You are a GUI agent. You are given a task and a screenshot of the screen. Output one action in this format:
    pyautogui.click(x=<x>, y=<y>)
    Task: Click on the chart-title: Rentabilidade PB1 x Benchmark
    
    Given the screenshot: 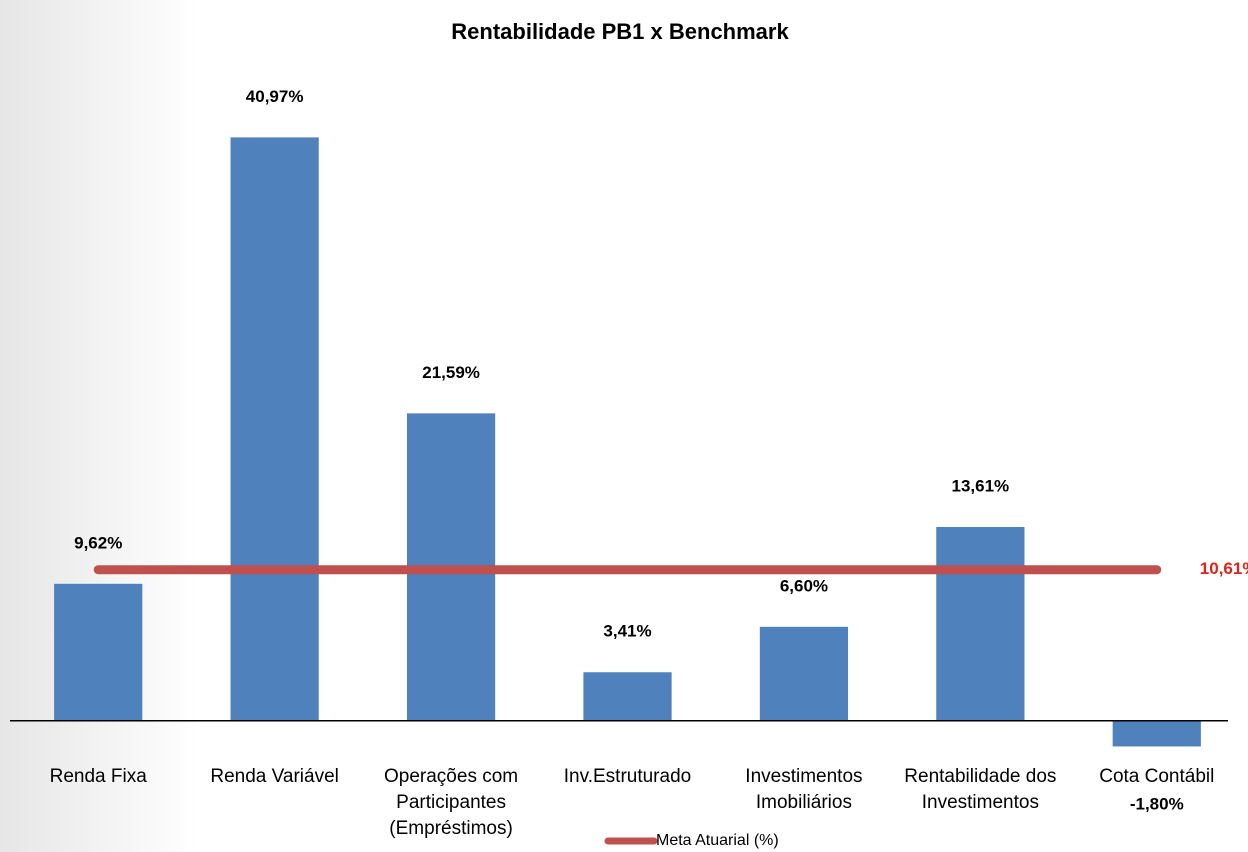 What is the action you would take?
    pyautogui.click(x=620, y=31)
    